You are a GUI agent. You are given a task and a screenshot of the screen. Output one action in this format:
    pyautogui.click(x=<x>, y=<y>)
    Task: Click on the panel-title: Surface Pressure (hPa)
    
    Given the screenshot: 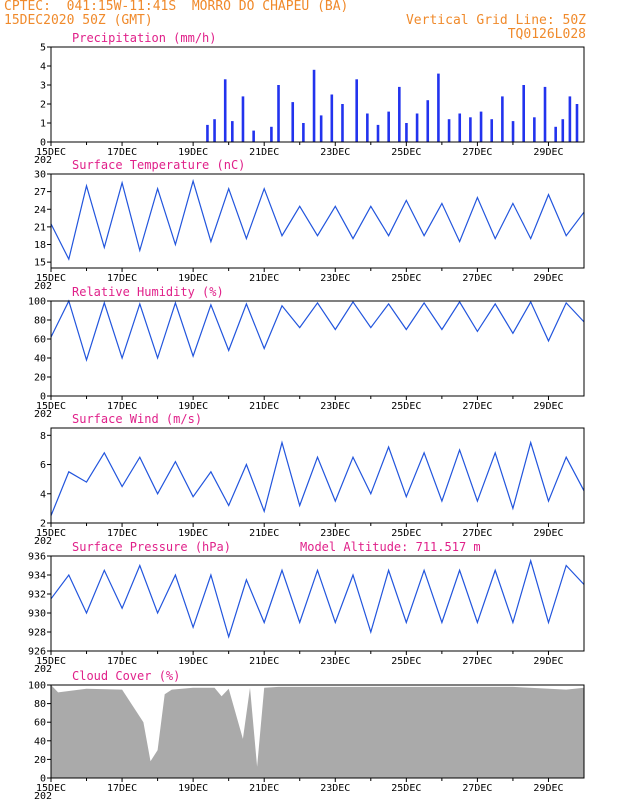 What is the action you would take?
    pyautogui.click(x=151, y=547)
    